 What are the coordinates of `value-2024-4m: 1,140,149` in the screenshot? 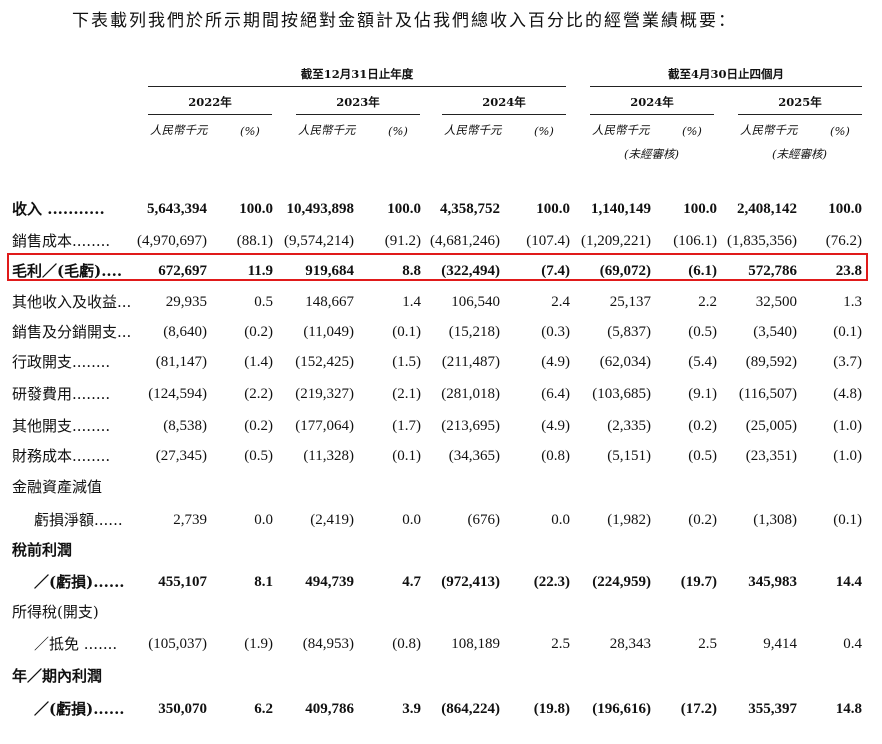 It's located at (621, 209).